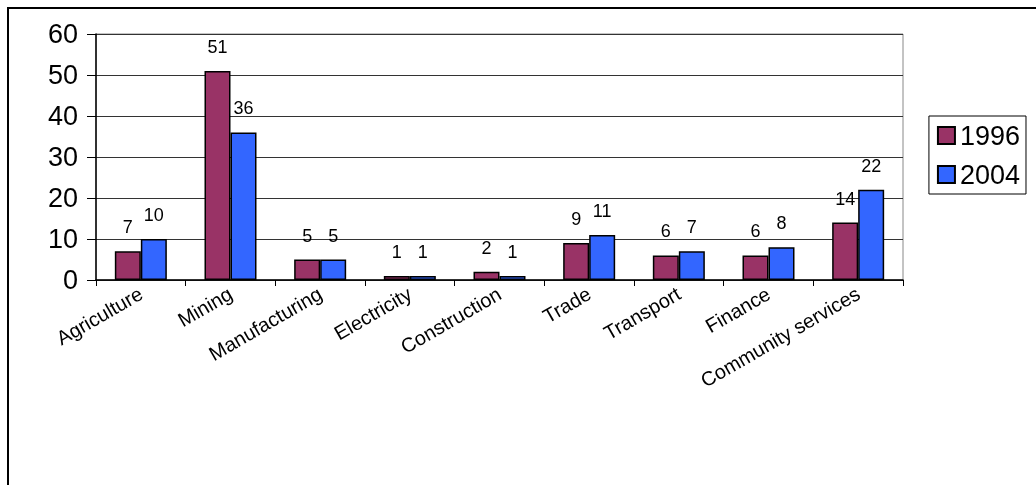 This screenshot has width=1036, height=485. What do you see at coordinates (576, 219) in the screenshot?
I see `data-label: 9` at bounding box center [576, 219].